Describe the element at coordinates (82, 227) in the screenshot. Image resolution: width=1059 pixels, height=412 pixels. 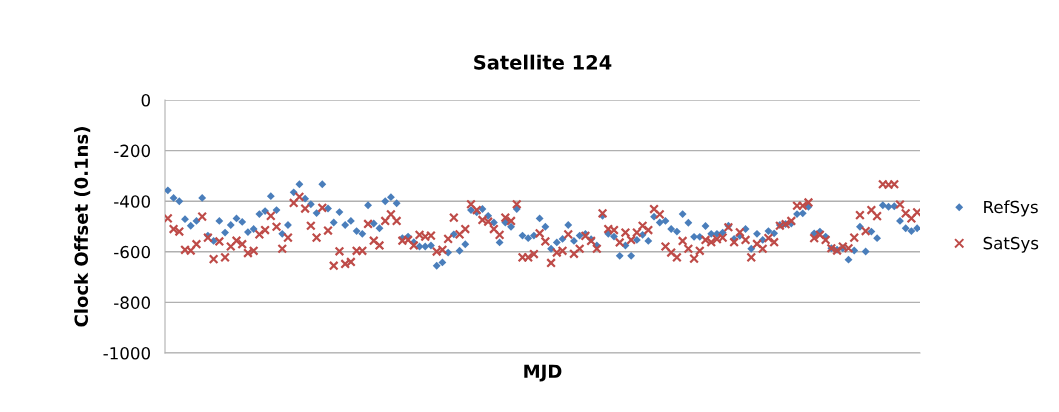
I see `y-axis-title: Clock Offset (0.1ns)` at that location.